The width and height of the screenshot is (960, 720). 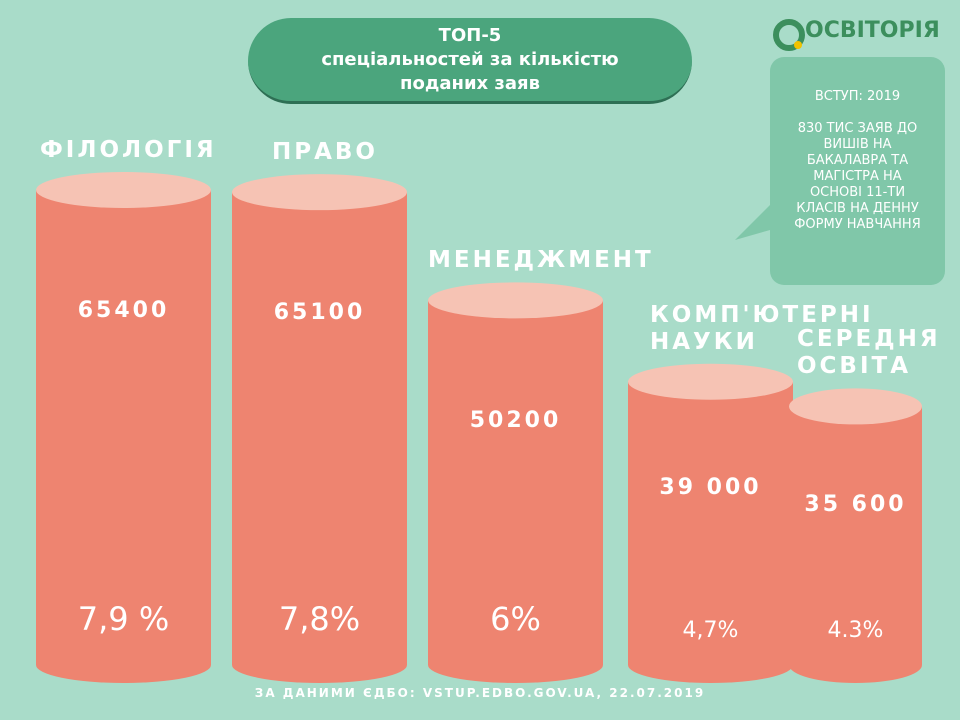 What do you see at coordinates (123, 310) in the screenshot?
I see `value-label: 65400` at bounding box center [123, 310].